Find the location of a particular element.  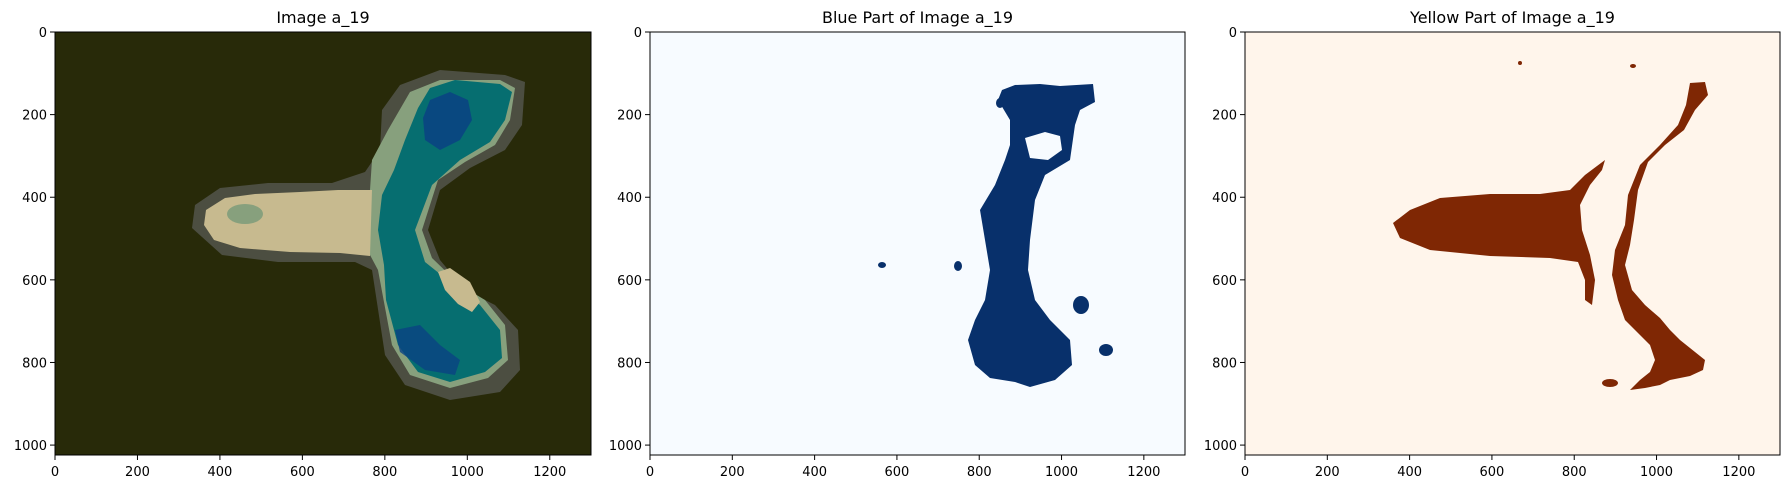

light-region-lower is located at coordinates (459, 290).